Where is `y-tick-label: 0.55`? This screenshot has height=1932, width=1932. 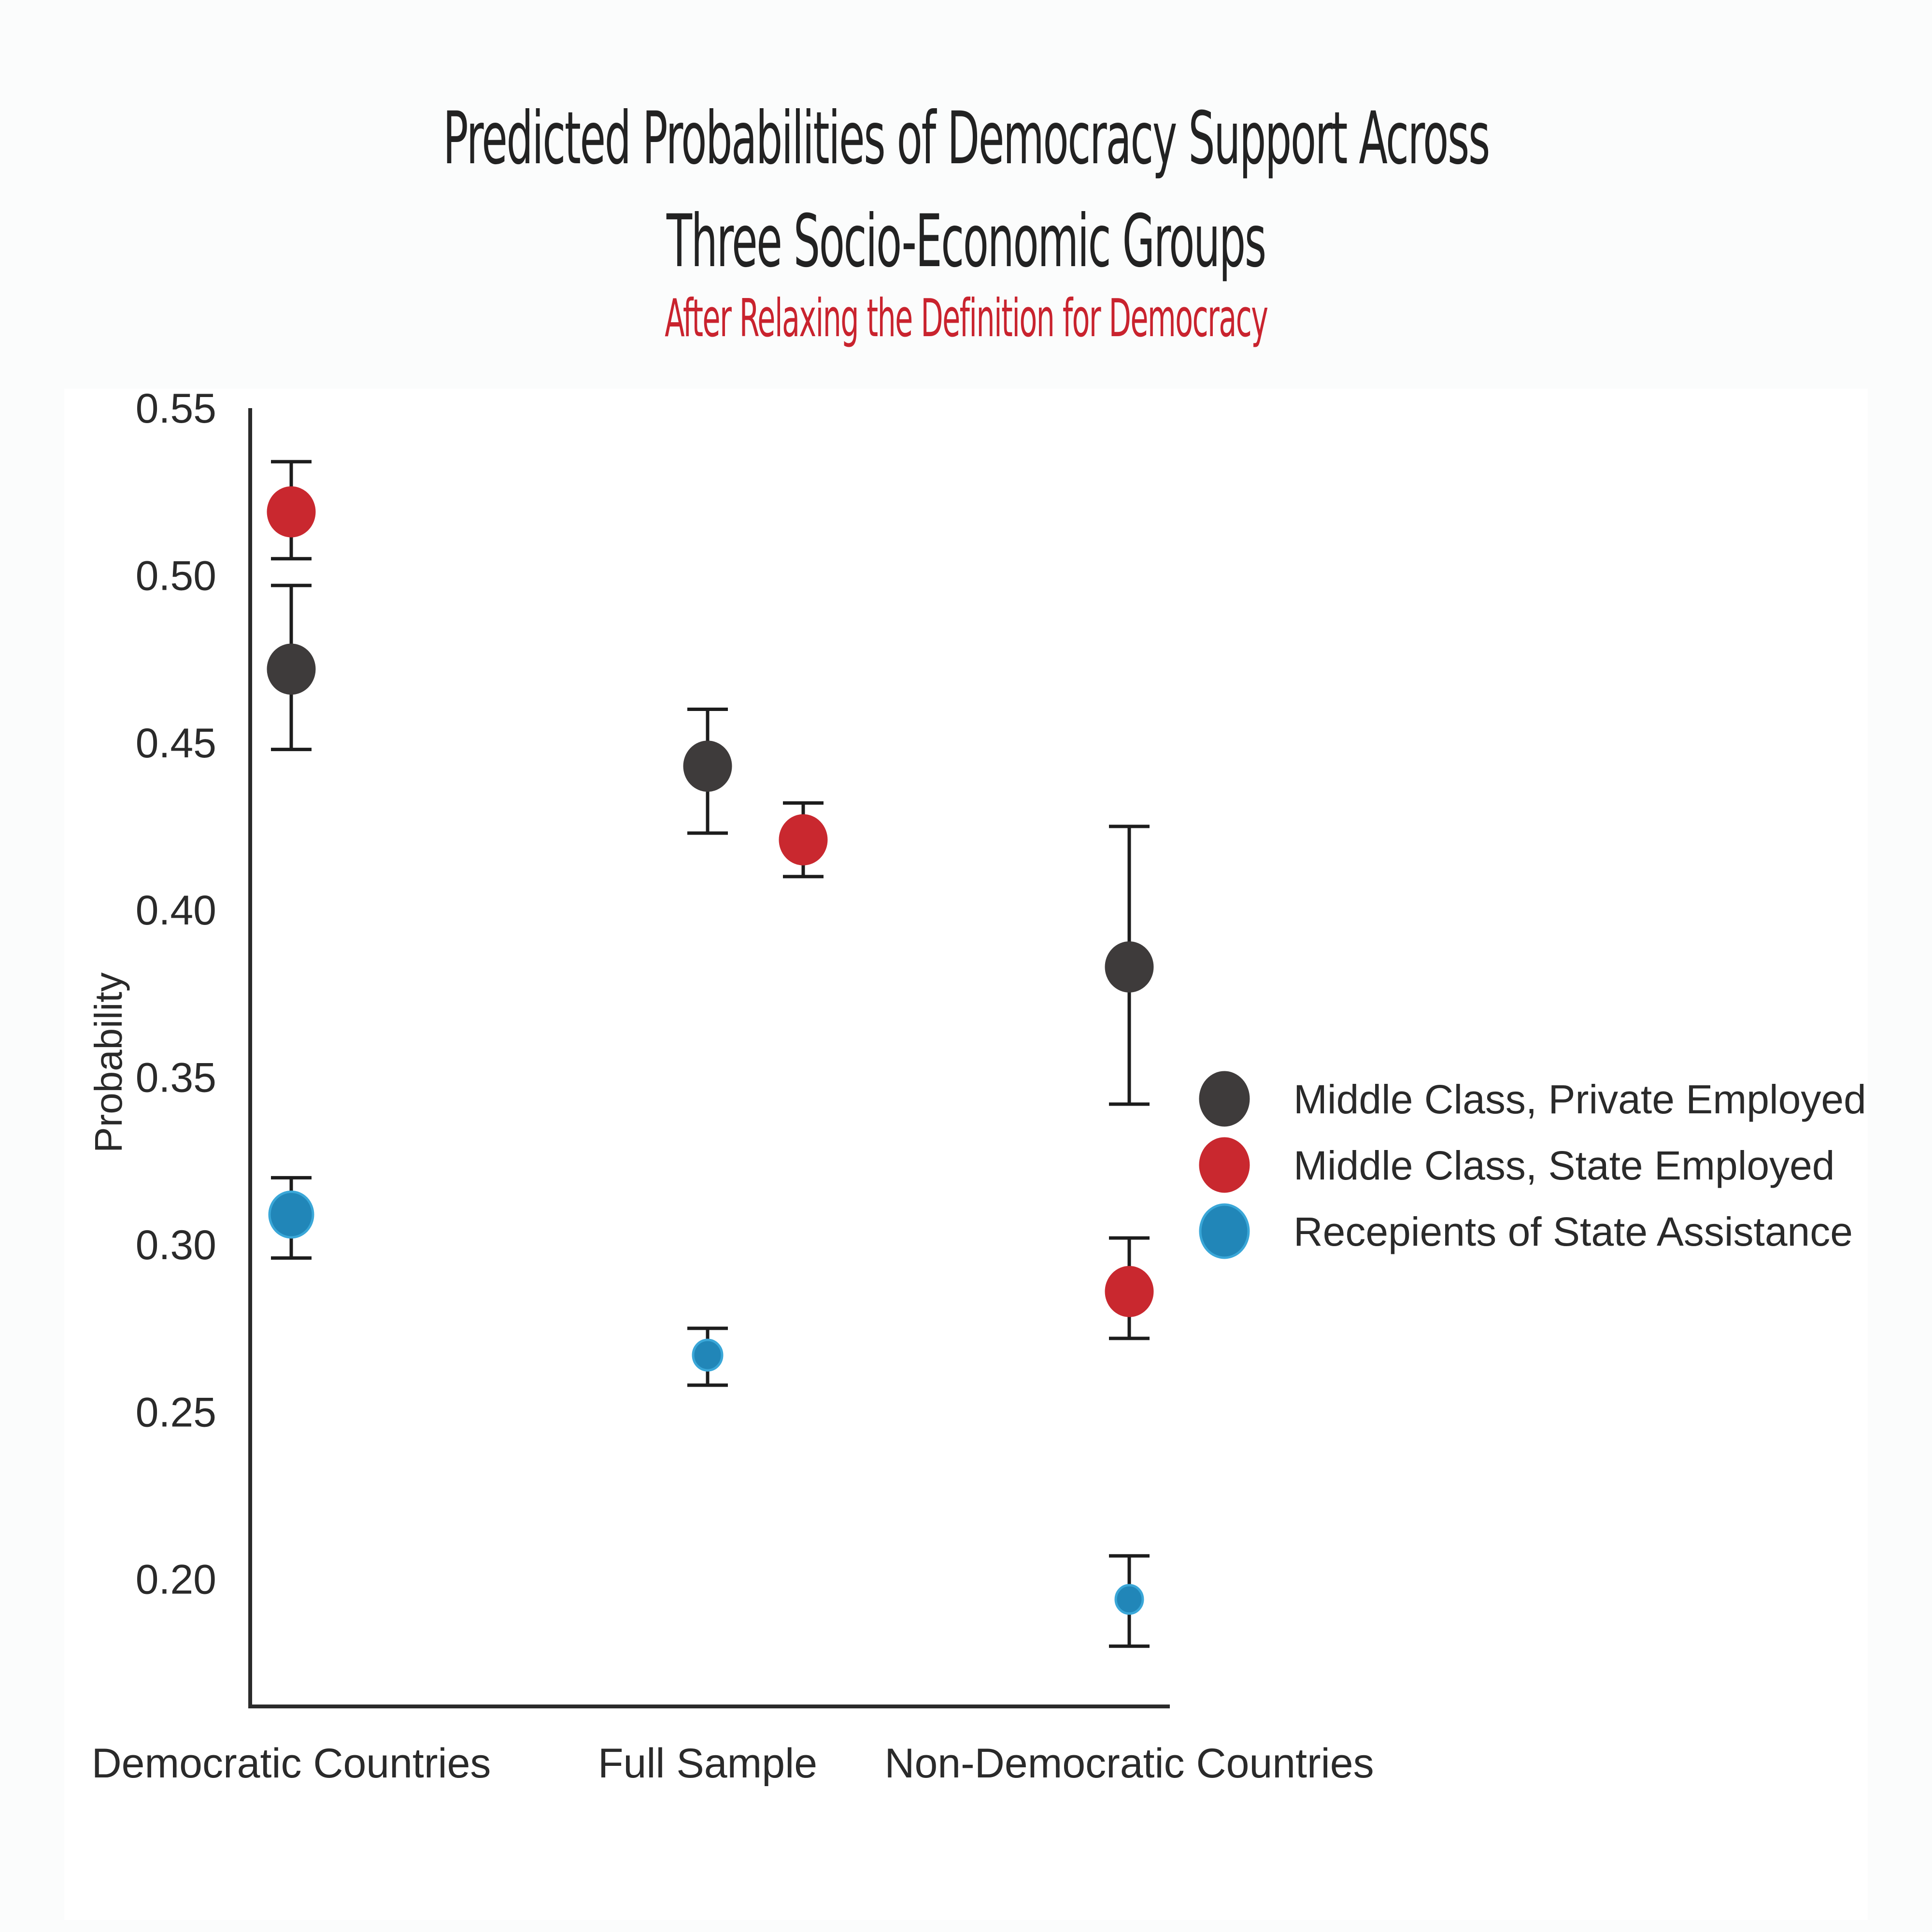 y-tick-label: 0.55 is located at coordinates (176, 408).